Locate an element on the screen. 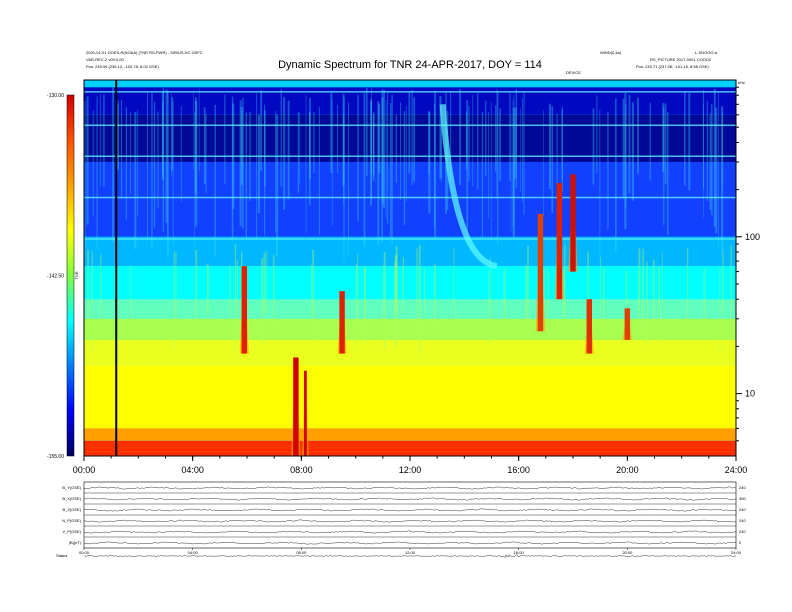 The height and width of the screenshot is (612, 792). aux-panel-right-label: 0 is located at coordinates (740, 542).